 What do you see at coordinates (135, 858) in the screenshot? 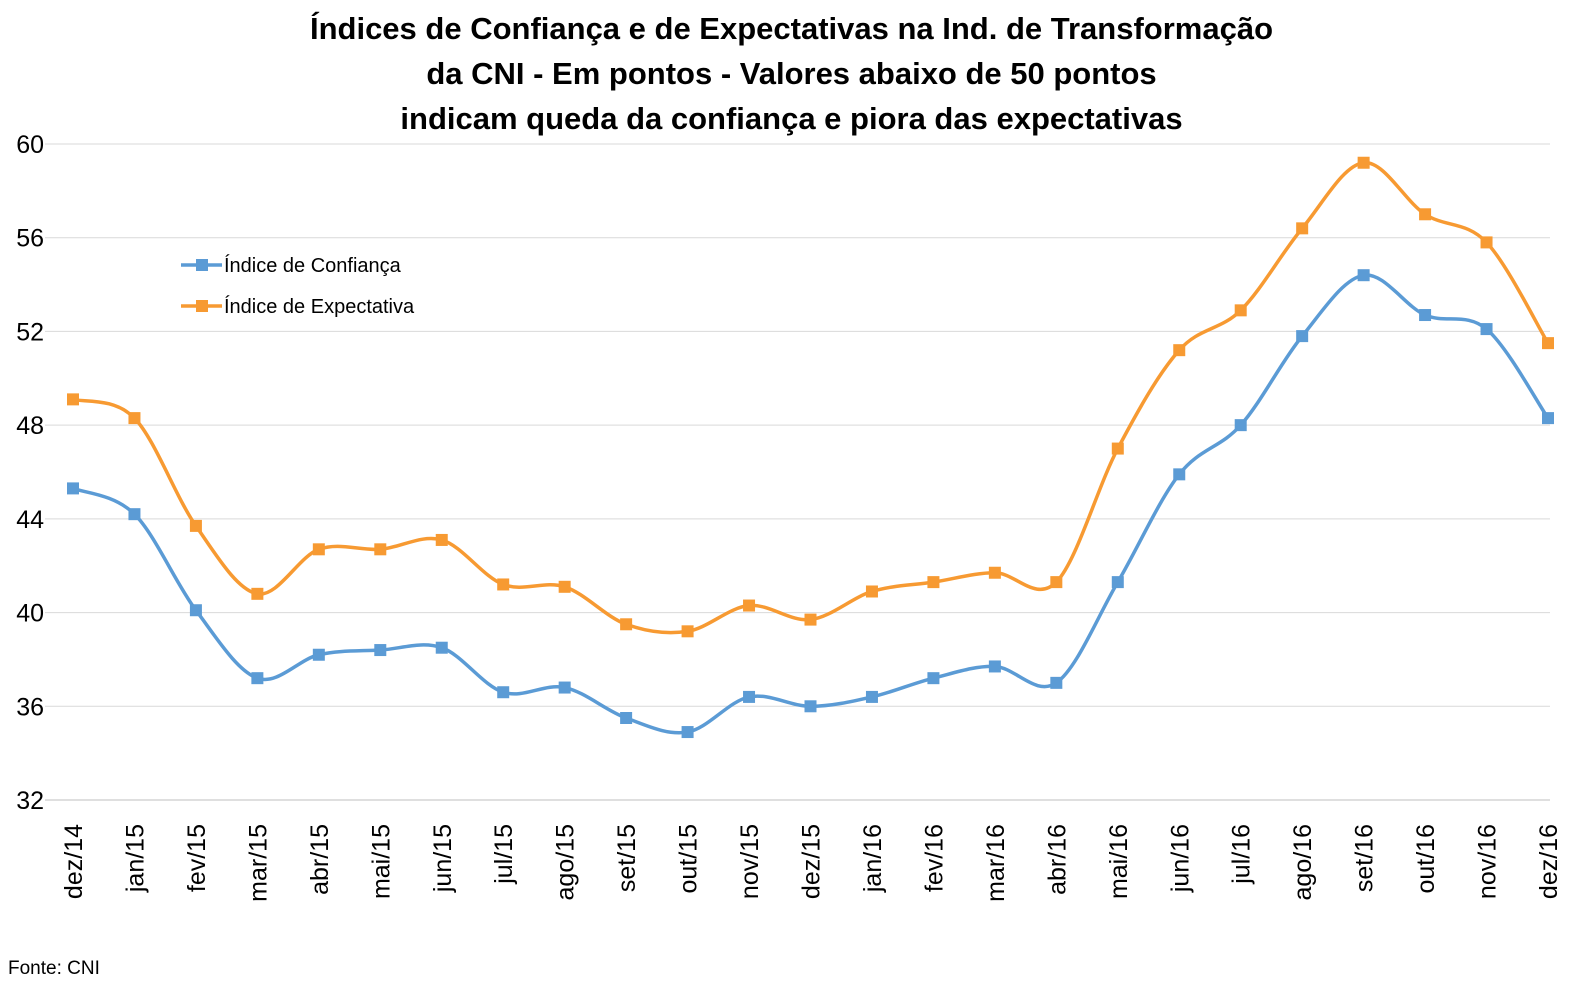
I see `x-tick-label: jan/15` at bounding box center [135, 858].